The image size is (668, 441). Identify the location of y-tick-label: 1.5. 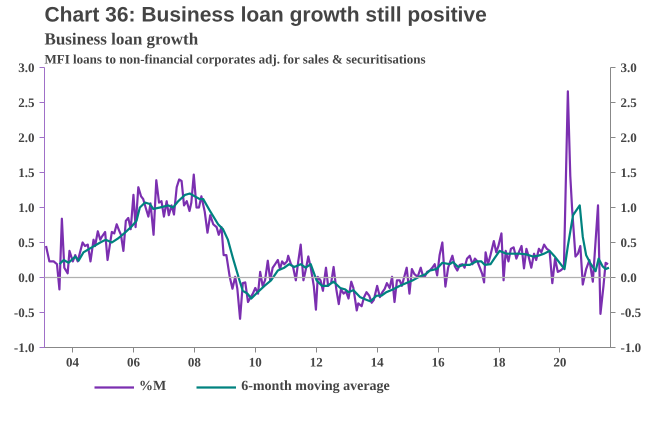
(26, 172).